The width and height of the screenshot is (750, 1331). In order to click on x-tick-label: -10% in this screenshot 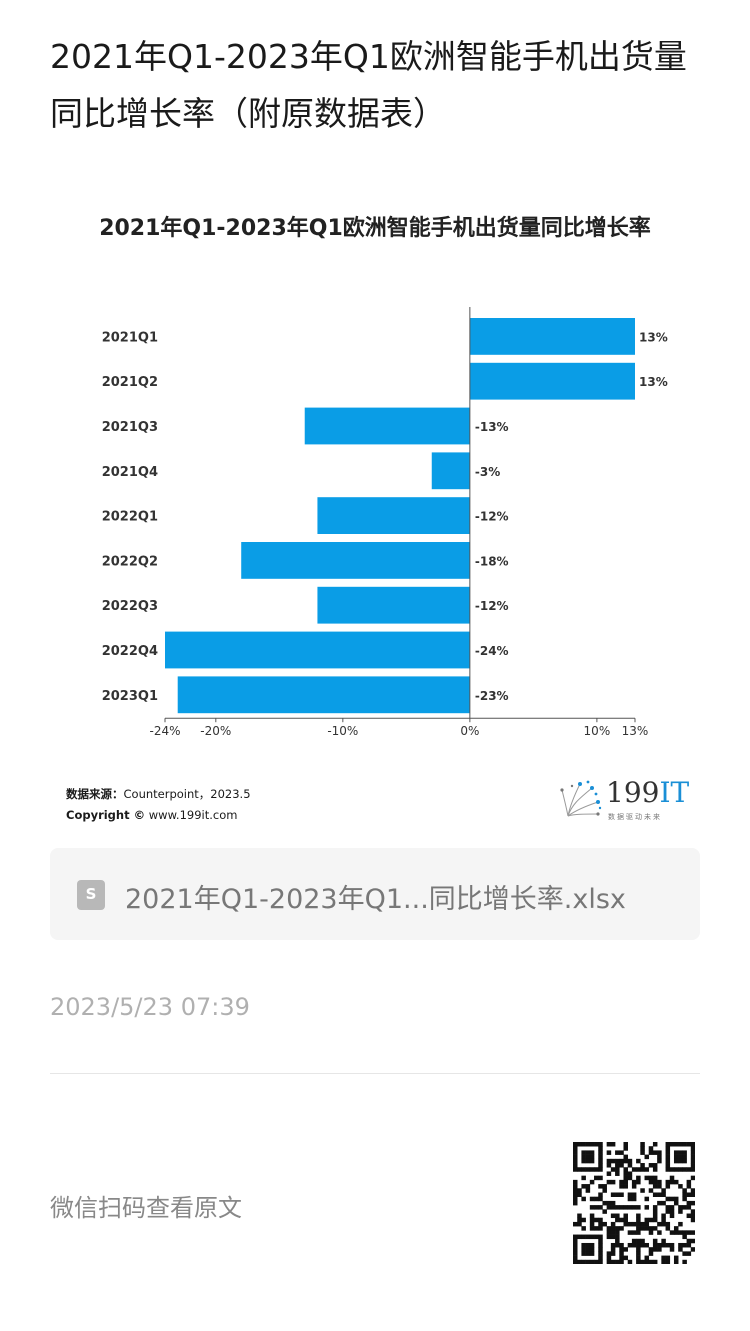, I will do `click(342, 731)`.